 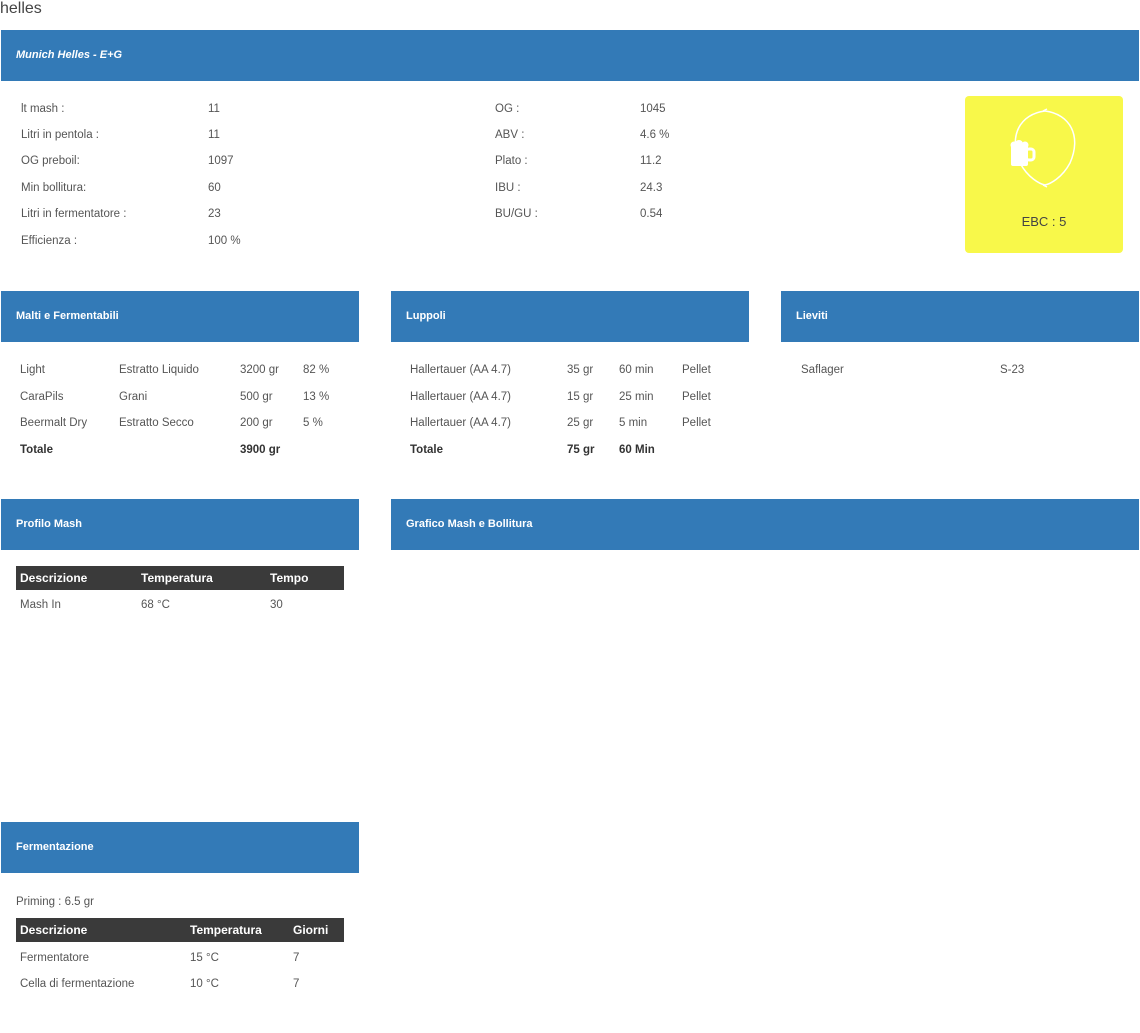 What do you see at coordinates (156, 423) in the screenshot?
I see `malt-type: Estratto Secco` at bounding box center [156, 423].